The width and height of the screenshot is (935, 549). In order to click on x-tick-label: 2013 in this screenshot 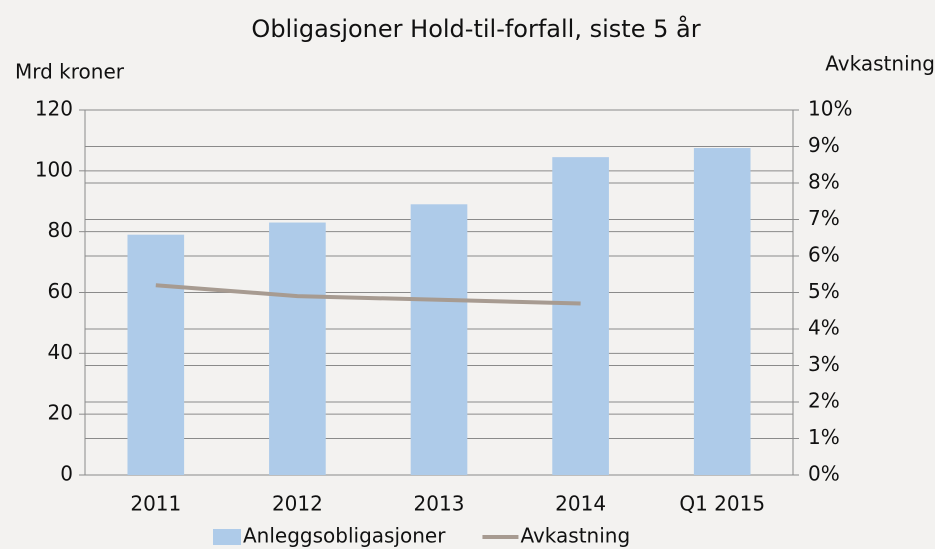, I will do `click(439, 504)`.